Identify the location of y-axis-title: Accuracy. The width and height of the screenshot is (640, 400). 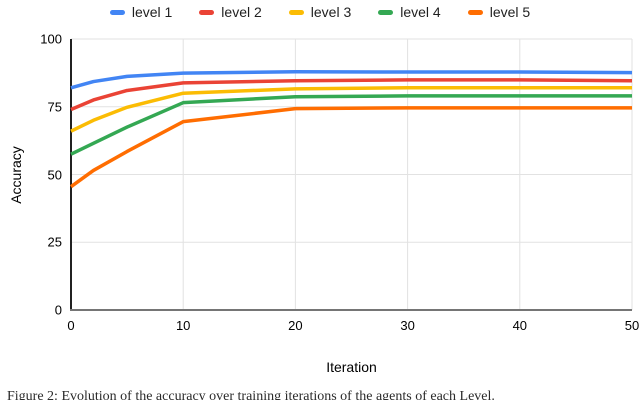
(16, 175).